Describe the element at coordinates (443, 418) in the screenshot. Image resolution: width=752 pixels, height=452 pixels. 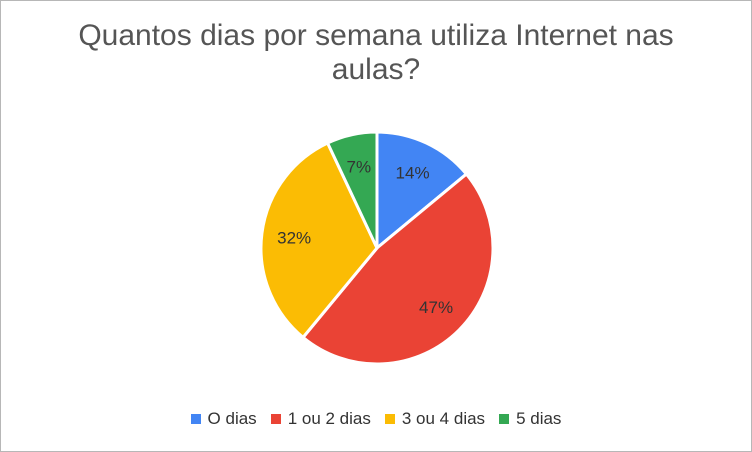
I see `legend-label-2: 3 ou 4 dias` at that location.